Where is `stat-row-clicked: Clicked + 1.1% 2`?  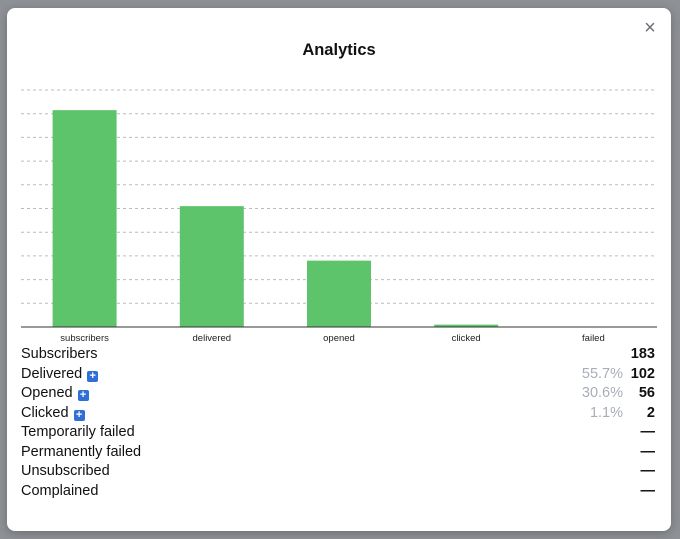 stat-row-clicked: Clicked + 1.1% 2 is located at coordinates (339, 414).